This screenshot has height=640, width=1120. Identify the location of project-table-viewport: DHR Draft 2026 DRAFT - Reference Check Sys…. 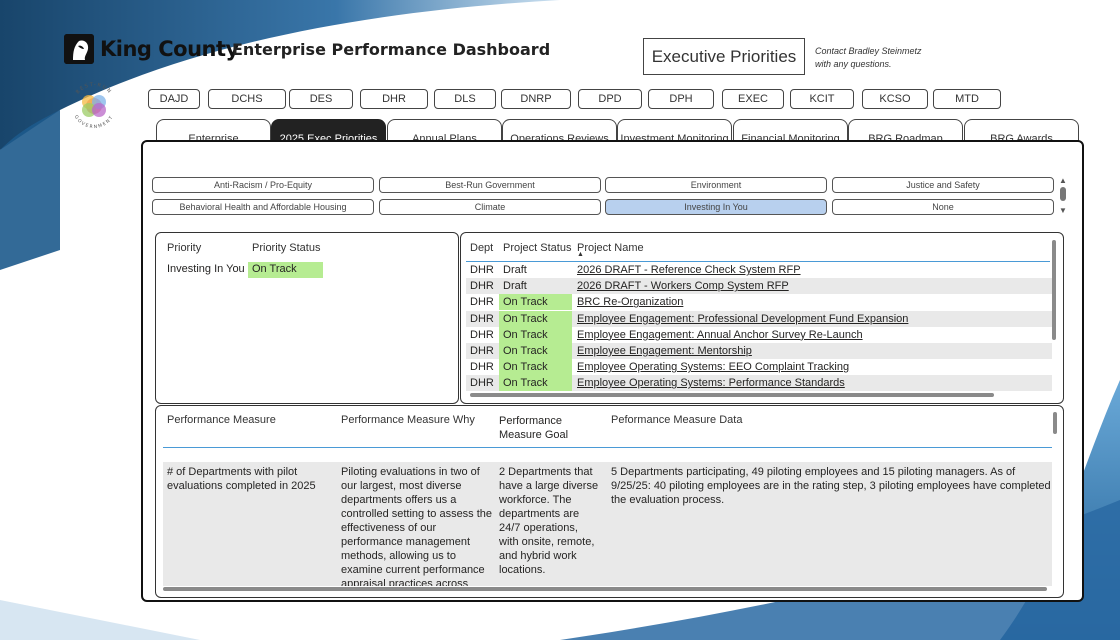
(757, 327).